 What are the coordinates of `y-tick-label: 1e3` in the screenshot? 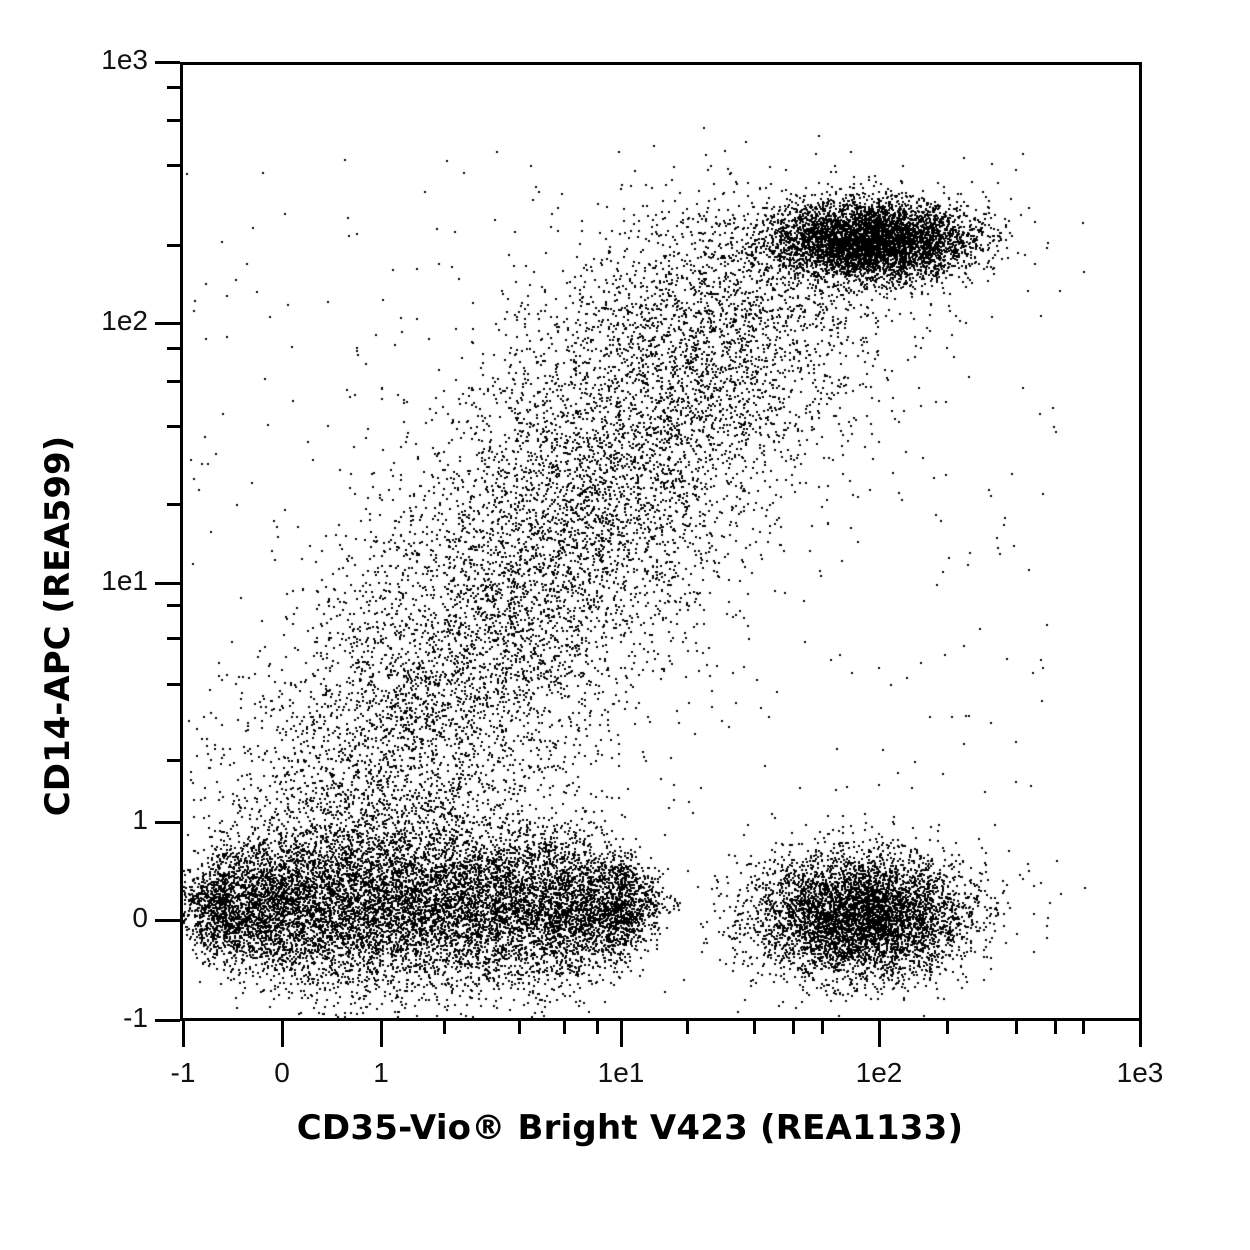 It's located at (124, 59).